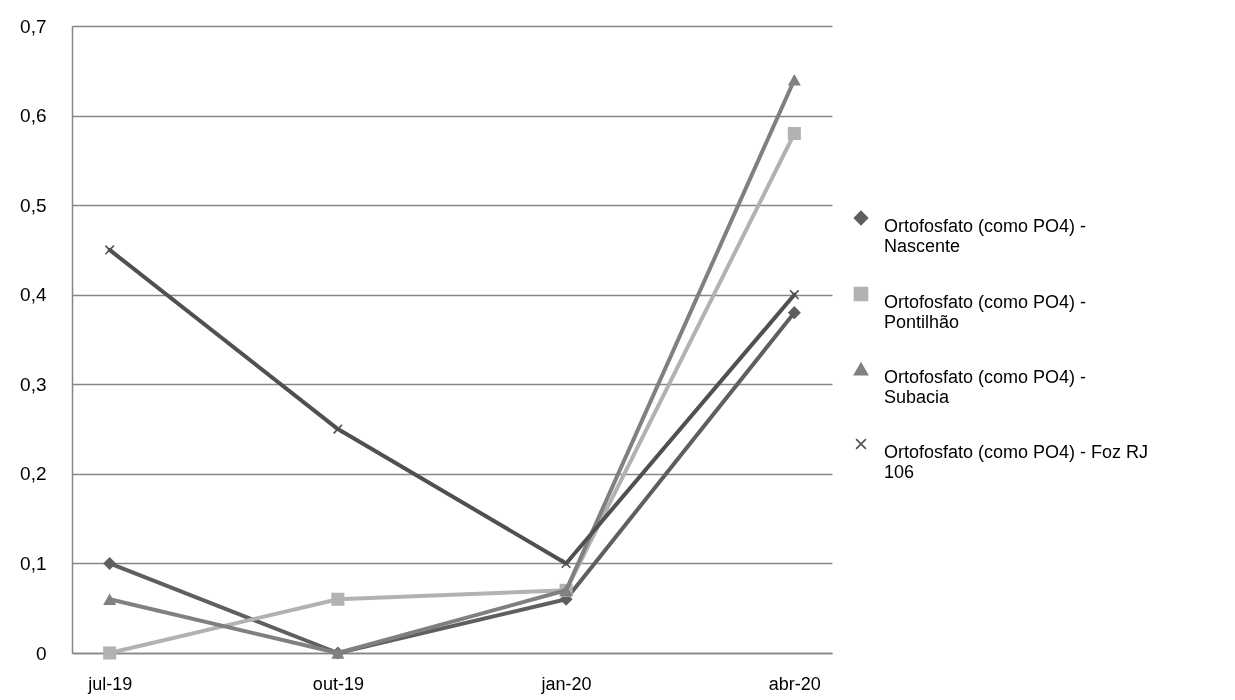 The width and height of the screenshot is (1235, 700). Describe the element at coordinates (566, 683) in the screenshot. I see `x-tick-label: jan-20` at that location.